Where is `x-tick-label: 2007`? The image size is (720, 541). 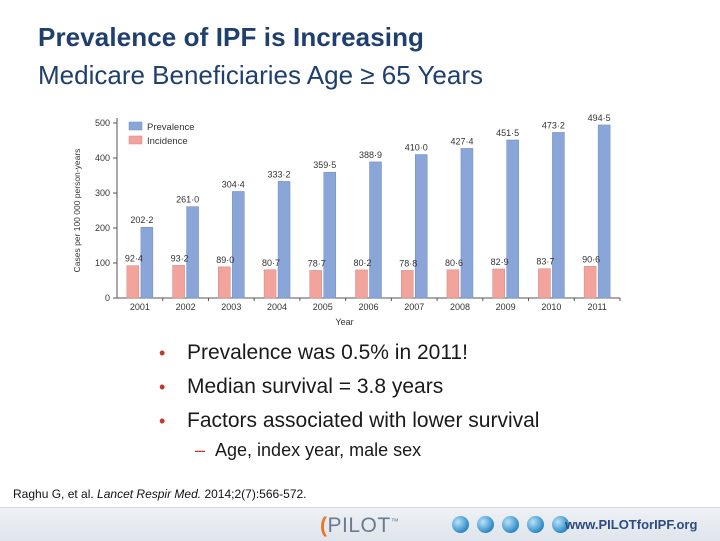 x-tick-label: 2007 is located at coordinates (414, 307).